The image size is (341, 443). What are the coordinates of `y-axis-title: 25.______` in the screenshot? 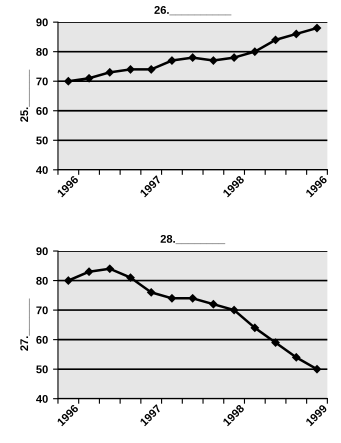 It's located at (25, 96).